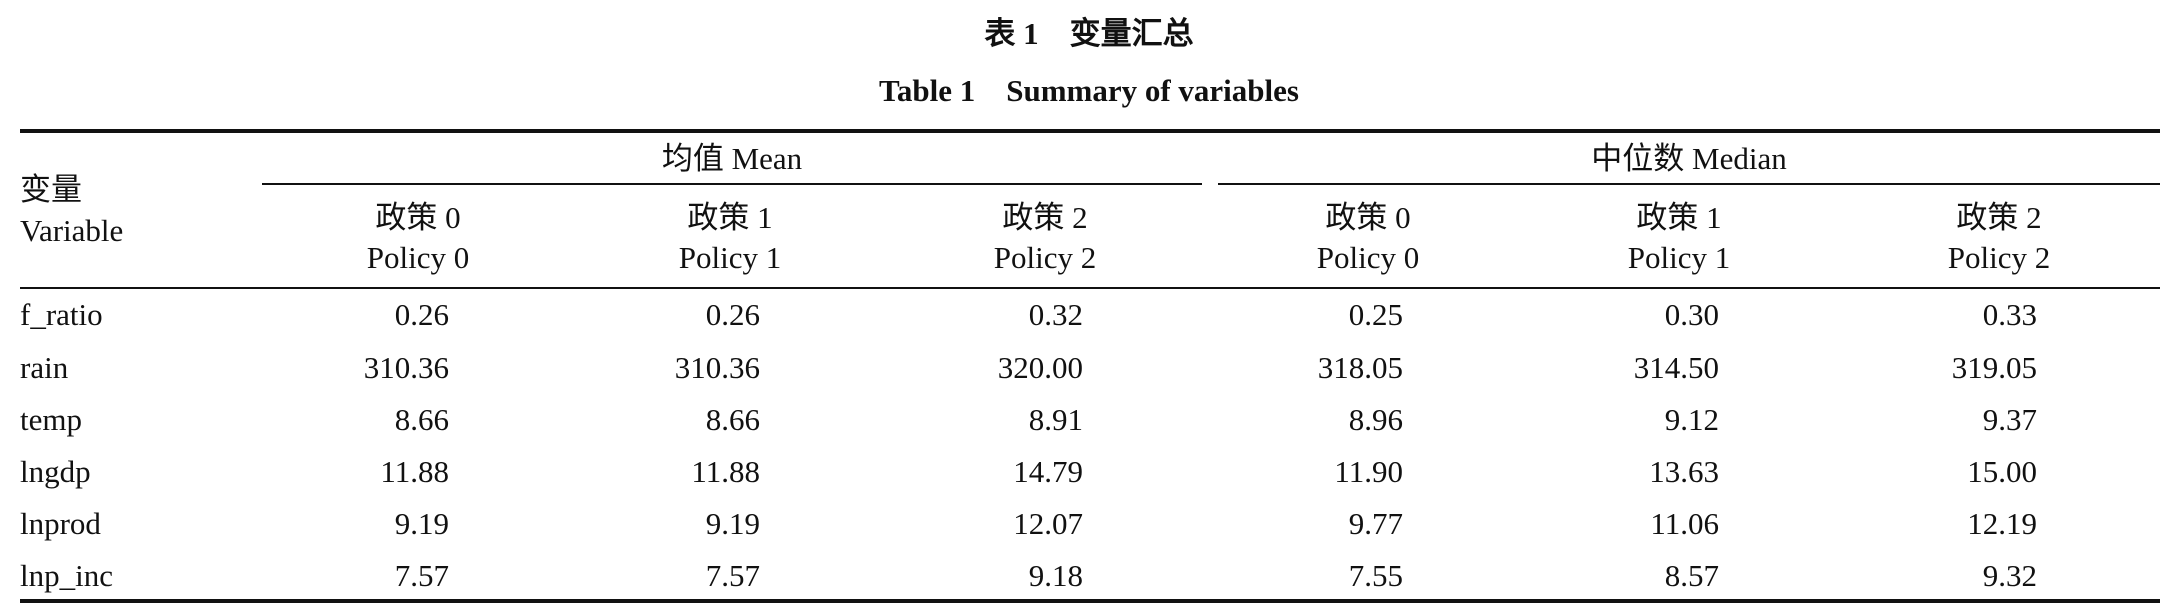  Describe the element at coordinates (1048, 523) in the screenshot. I see `cell: 12.07` at that location.